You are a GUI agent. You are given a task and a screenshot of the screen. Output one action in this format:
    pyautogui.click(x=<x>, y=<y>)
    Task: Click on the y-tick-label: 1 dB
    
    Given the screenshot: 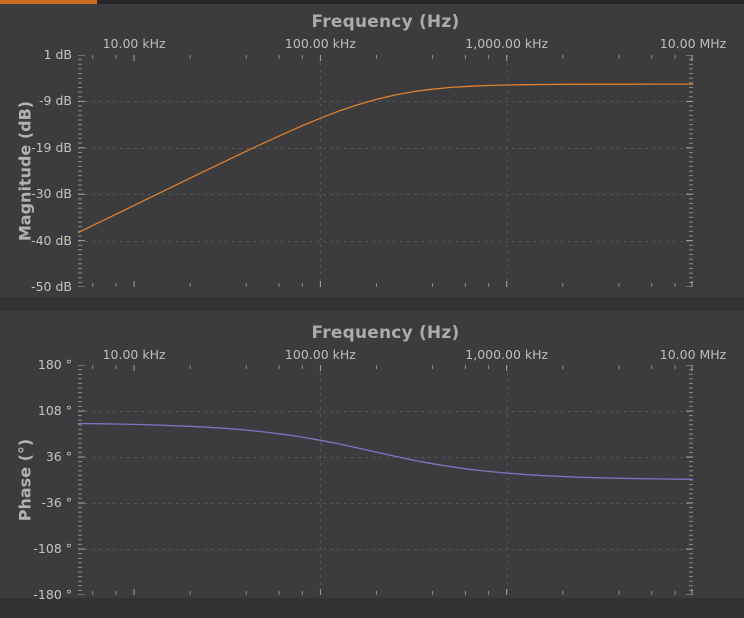 What is the action you would take?
    pyautogui.click(x=57, y=54)
    